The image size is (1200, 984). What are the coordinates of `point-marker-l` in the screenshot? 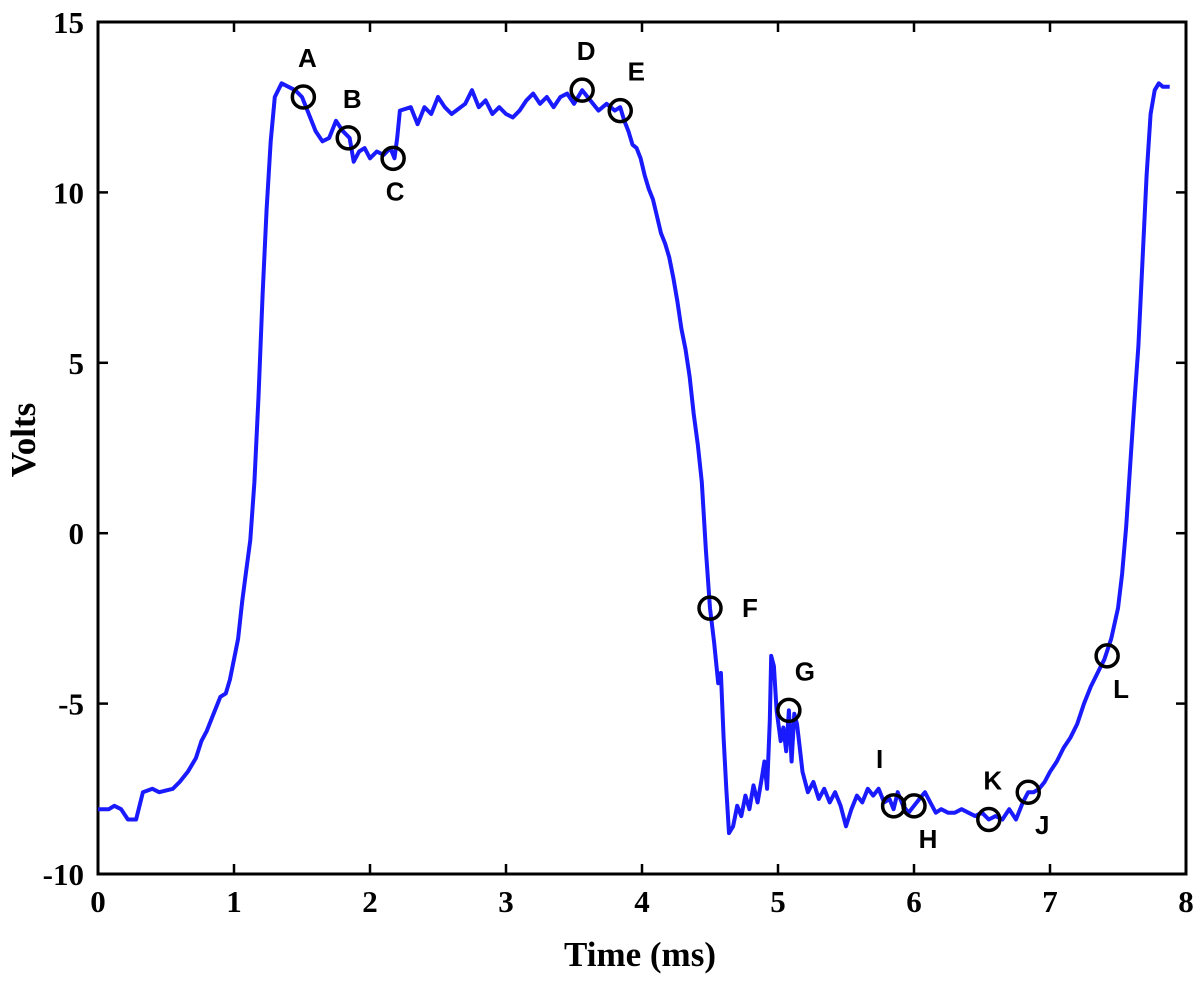 It's located at (1107, 656).